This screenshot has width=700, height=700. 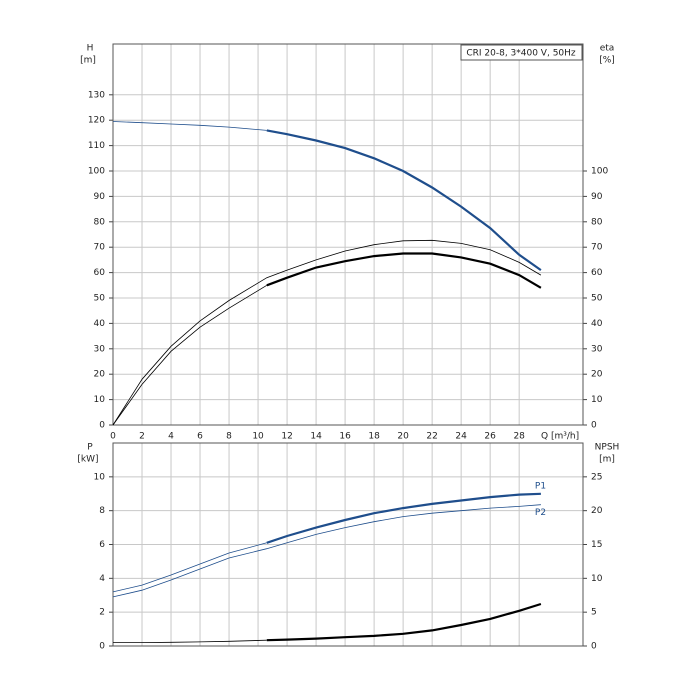 What do you see at coordinates (596, 545) in the screenshot?
I see `y2-tick-label: 15` at bounding box center [596, 545].